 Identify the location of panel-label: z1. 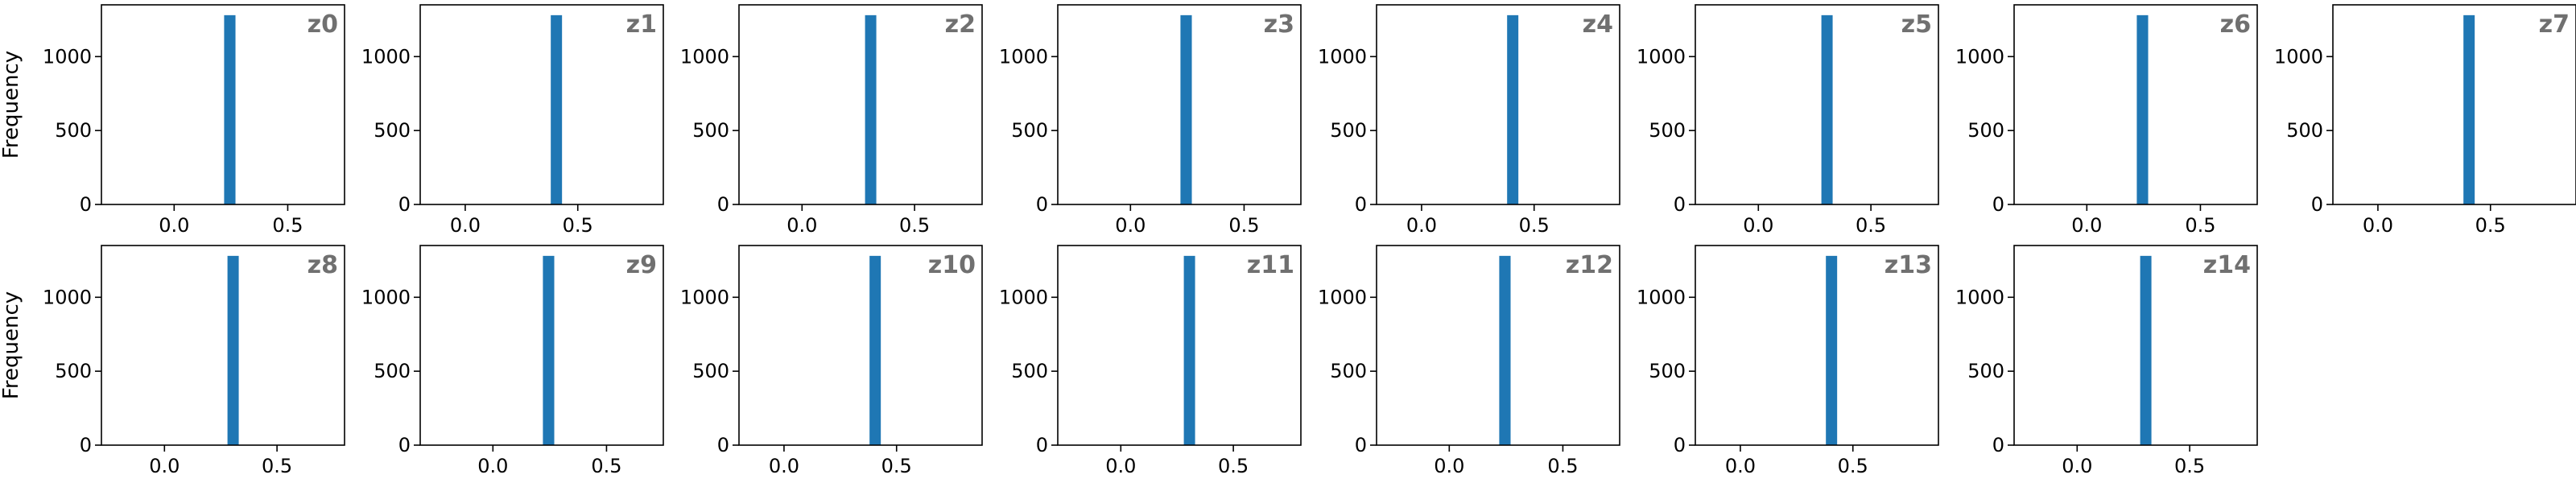
(641, 24).